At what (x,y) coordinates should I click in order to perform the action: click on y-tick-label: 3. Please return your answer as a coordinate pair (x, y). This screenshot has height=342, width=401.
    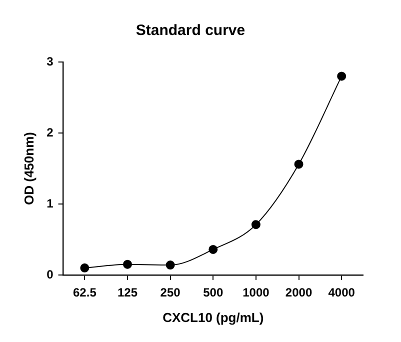
    Looking at the image, I should click on (50, 61).